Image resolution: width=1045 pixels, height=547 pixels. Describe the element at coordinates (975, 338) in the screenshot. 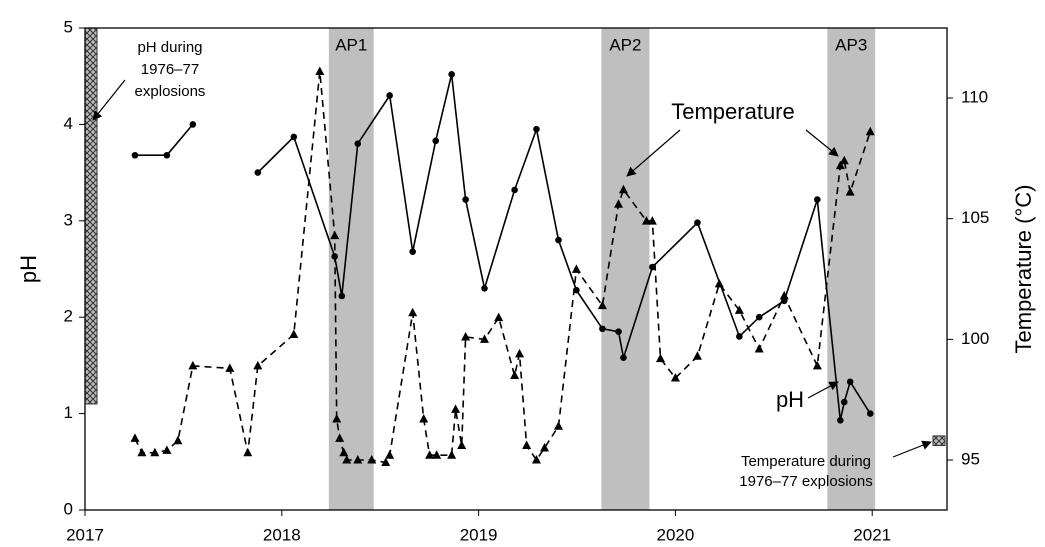

I see `y2-tick-label: 100` at that location.